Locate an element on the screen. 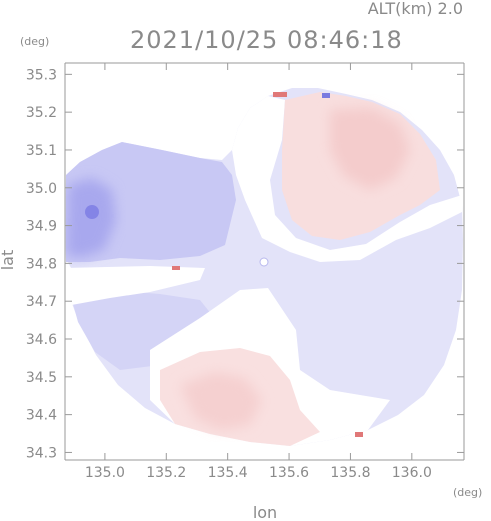 This screenshot has width=491, height=521. receding-core-lower is located at coordinates (221, 401).